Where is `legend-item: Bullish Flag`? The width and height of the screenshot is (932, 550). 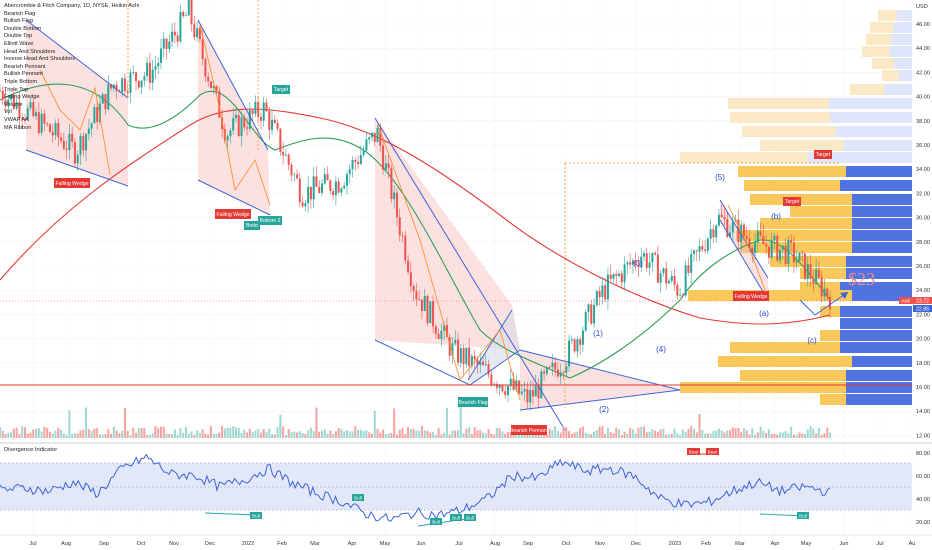 legend-item: Bullish Flag is located at coordinates (18, 21).